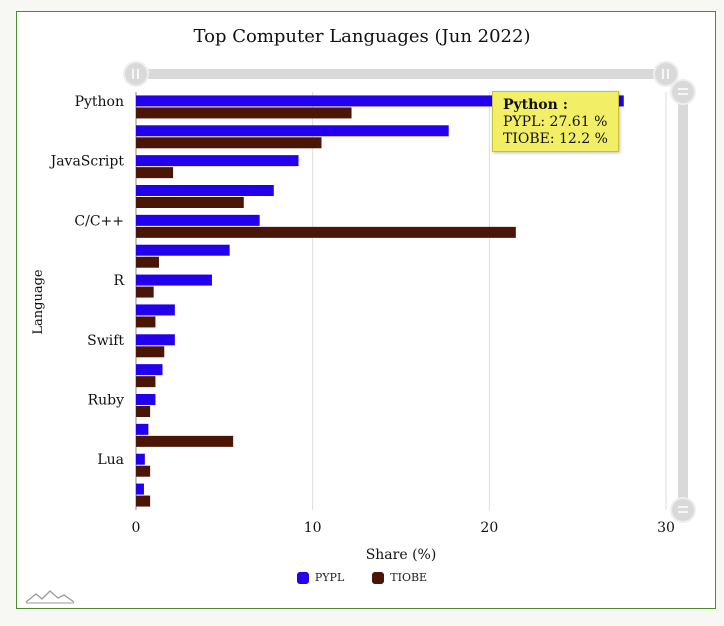 The image size is (724, 626). What do you see at coordinates (403, 528) in the screenshot?
I see `x-tick-labels: 0 10 20 30` at bounding box center [403, 528].